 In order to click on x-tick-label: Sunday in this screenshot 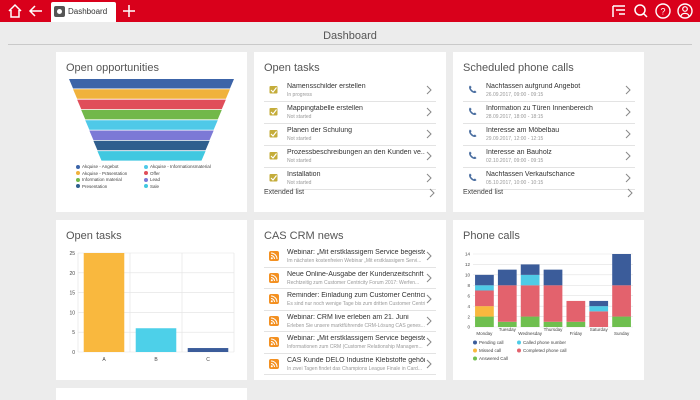, I will do `click(622, 333)`.